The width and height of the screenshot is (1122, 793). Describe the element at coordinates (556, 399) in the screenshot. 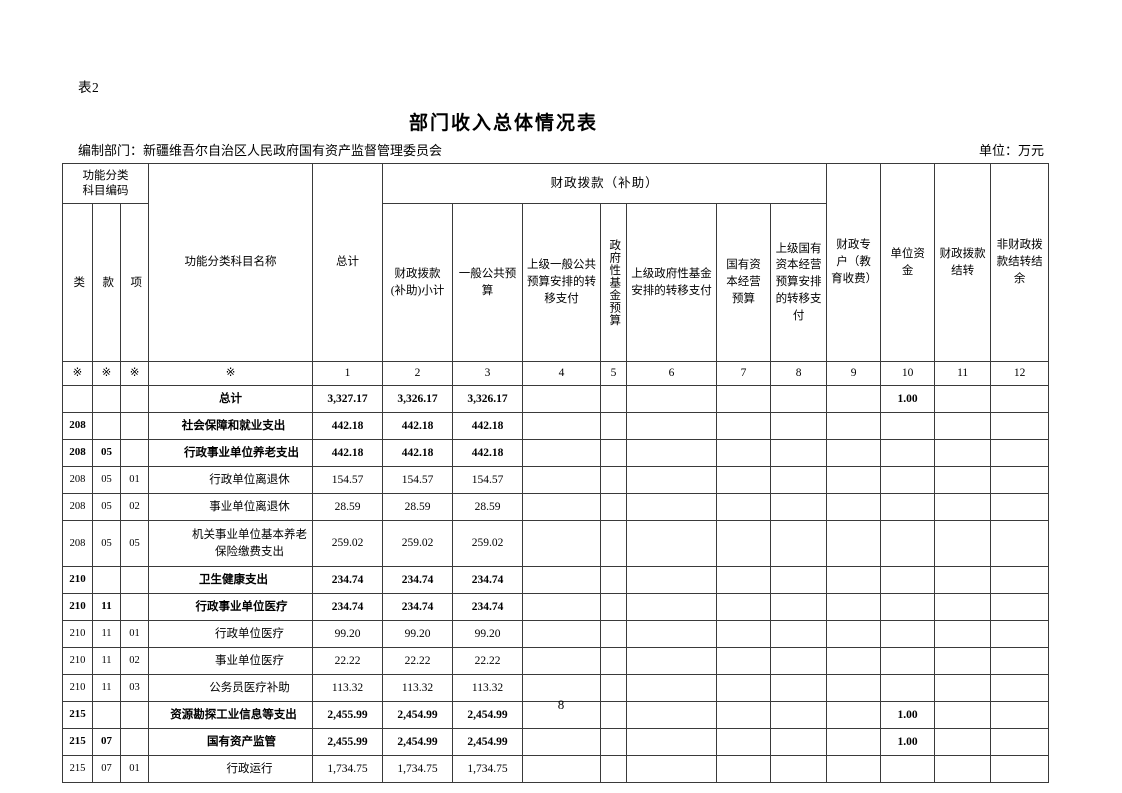

I see `table-row: 总计 3,327.17 3,326.17 3,326.17 1.00` at that location.